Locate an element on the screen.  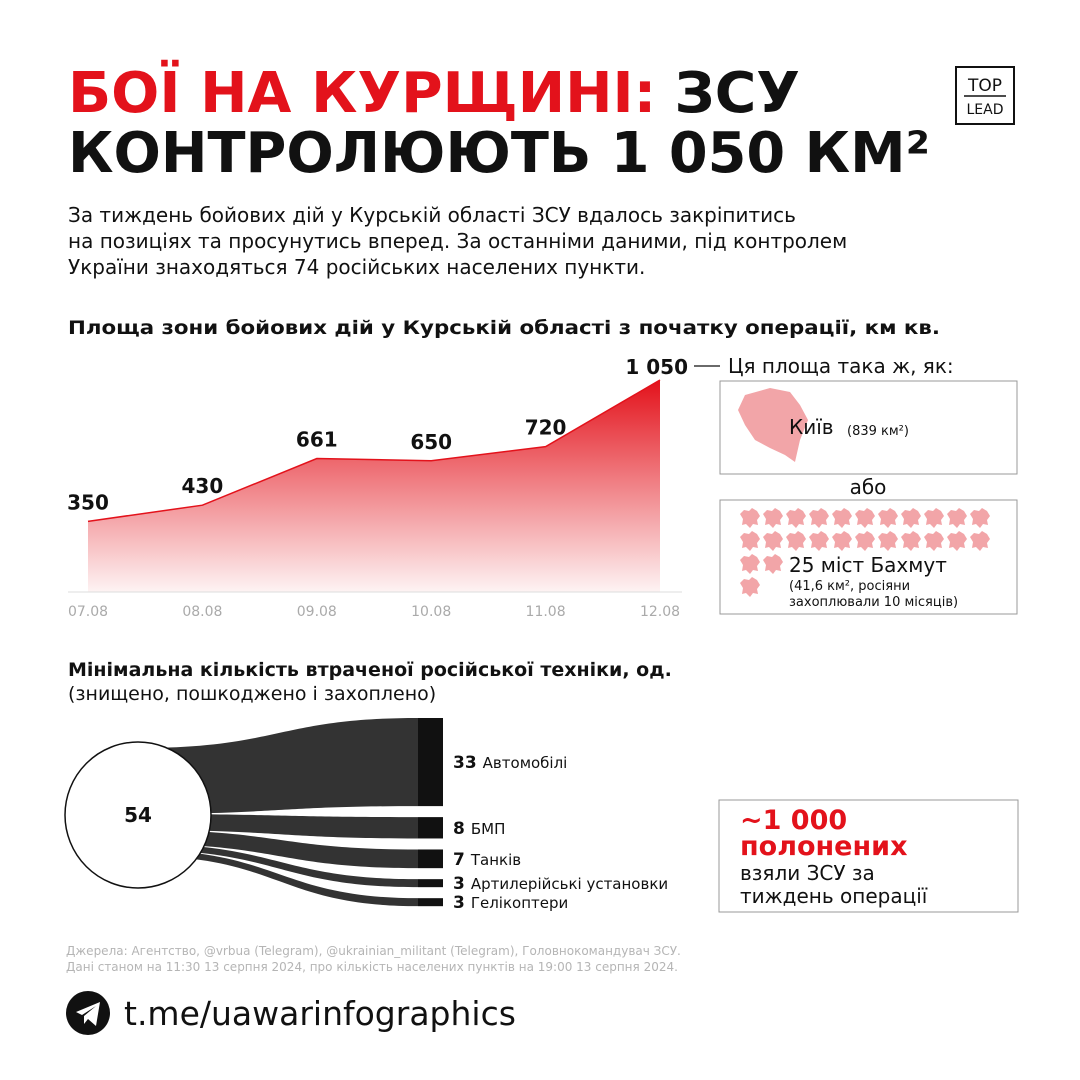
x-tick-label: 12.08 is located at coordinates (660, 612).